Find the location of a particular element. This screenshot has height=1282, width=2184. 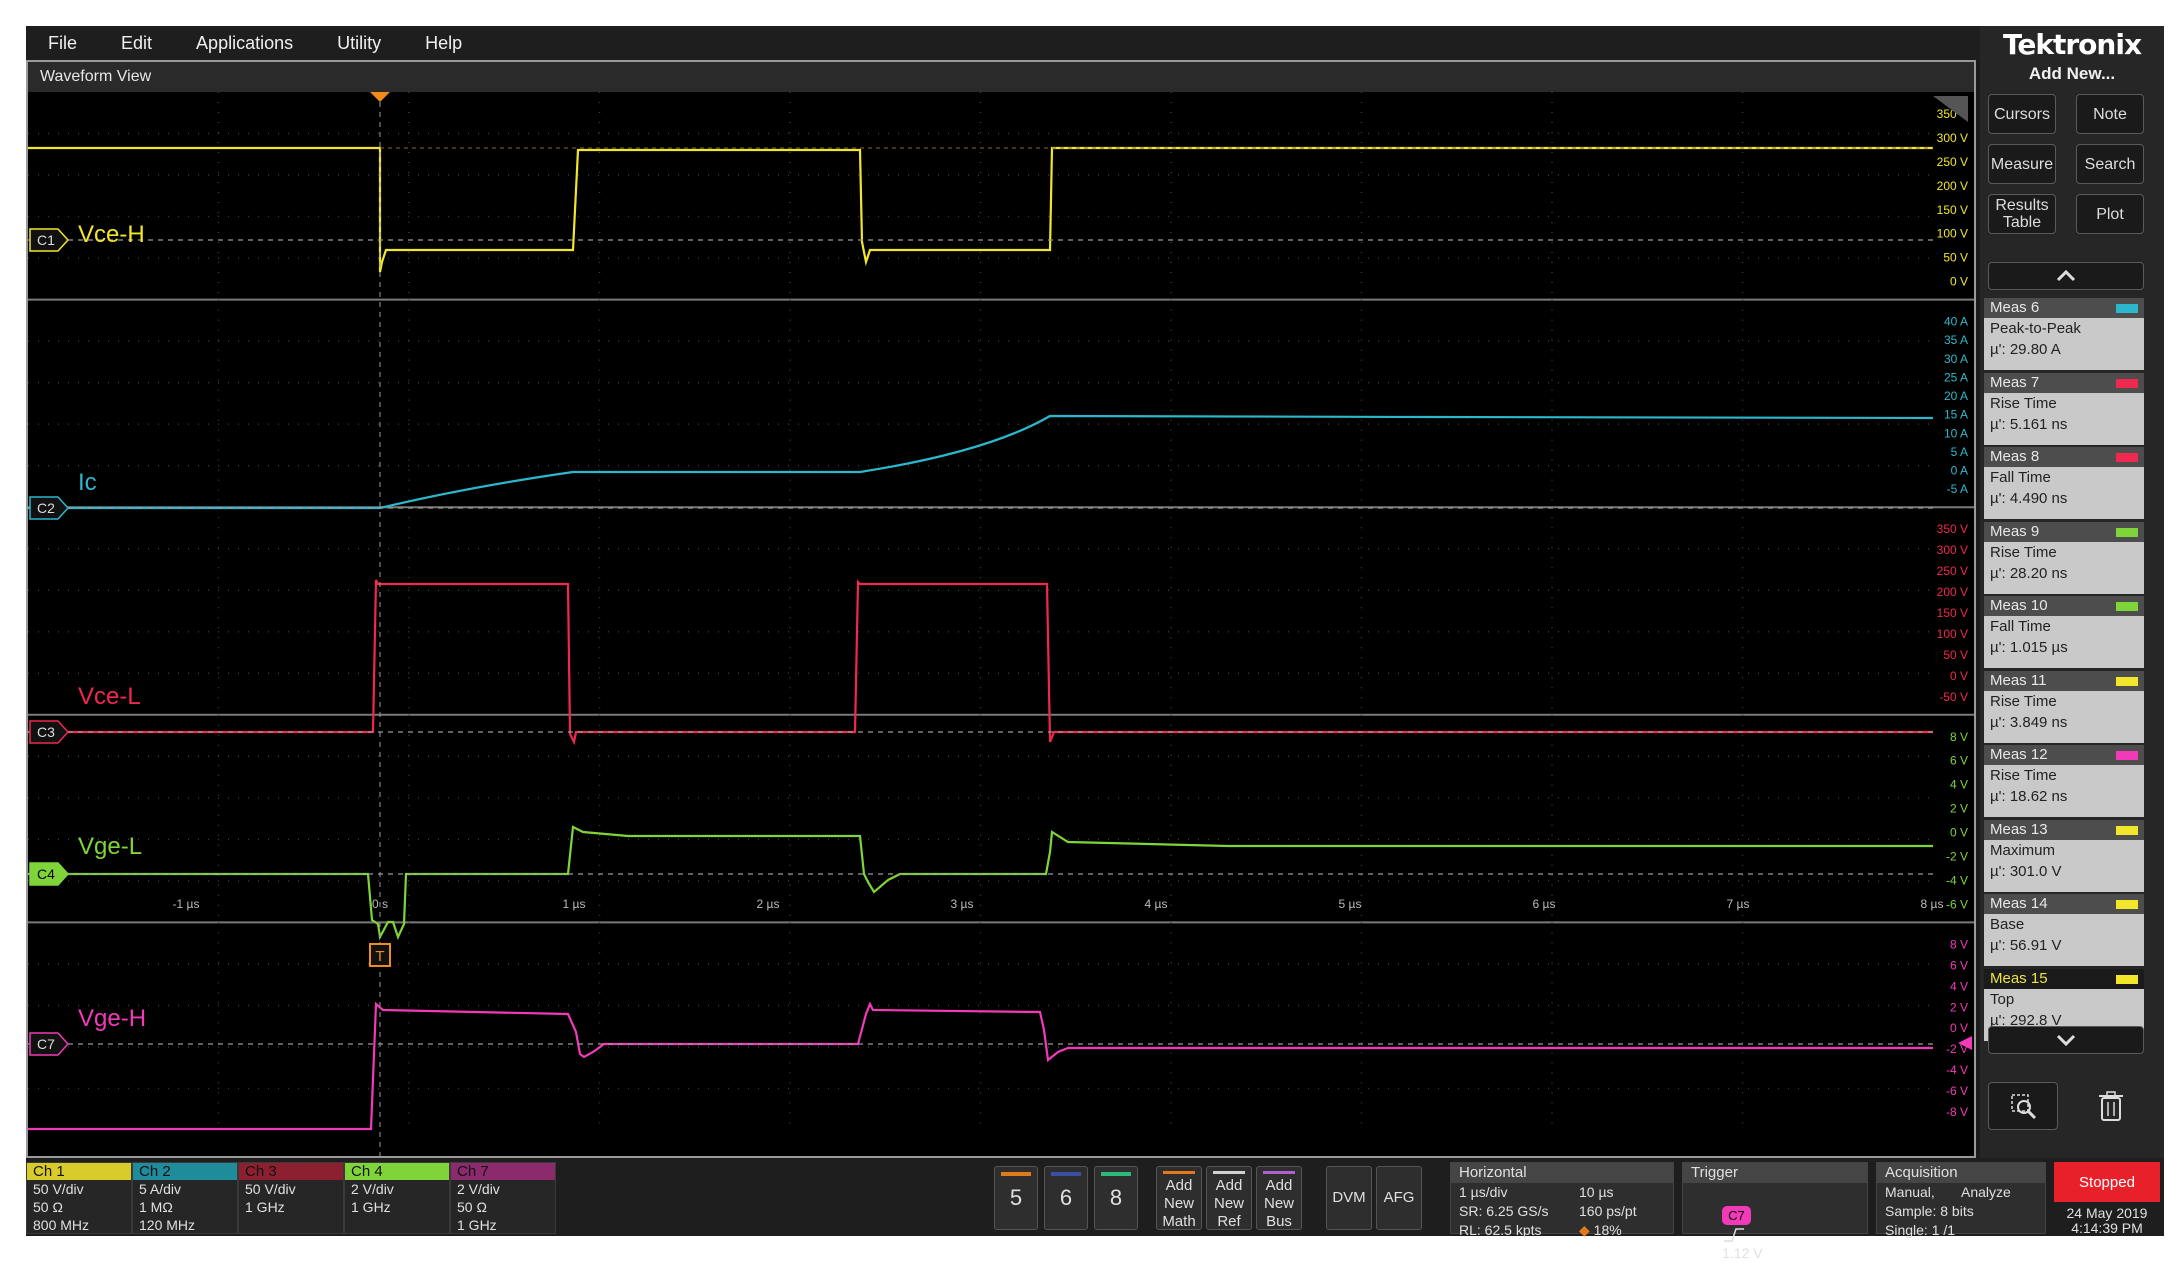

ref-button-8: 8 is located at coordinates (1116, 1198).